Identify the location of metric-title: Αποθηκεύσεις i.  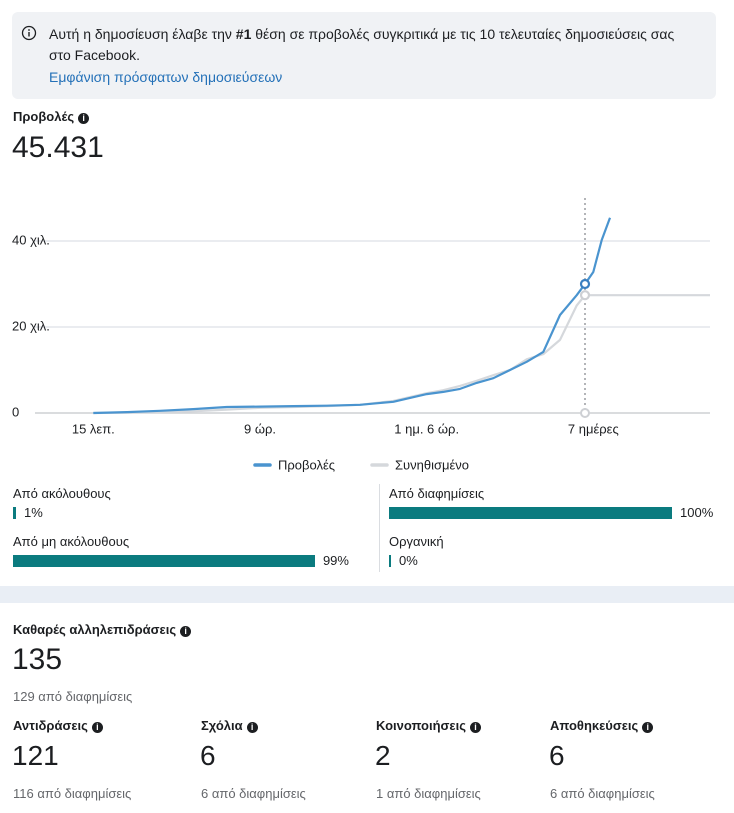
(602, 725).